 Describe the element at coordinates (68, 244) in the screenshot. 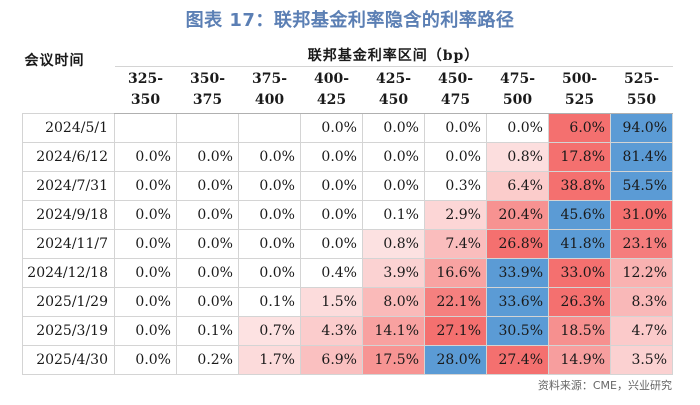

I see `meeting-date-cell: 2024/11/7` at that location.